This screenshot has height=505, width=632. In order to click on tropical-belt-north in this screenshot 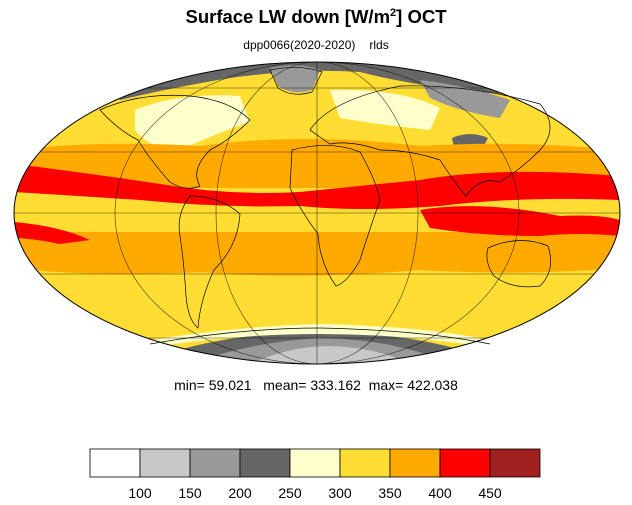, I will do `click(317, 186)`.